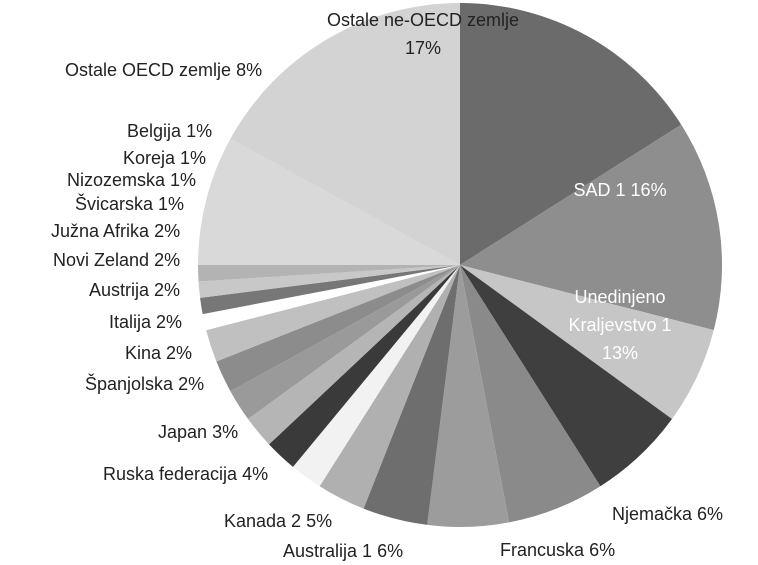 The height and width of the screenshot is (565, 758). I want to click on category-label: Ruska federacija, so click(170, 474).